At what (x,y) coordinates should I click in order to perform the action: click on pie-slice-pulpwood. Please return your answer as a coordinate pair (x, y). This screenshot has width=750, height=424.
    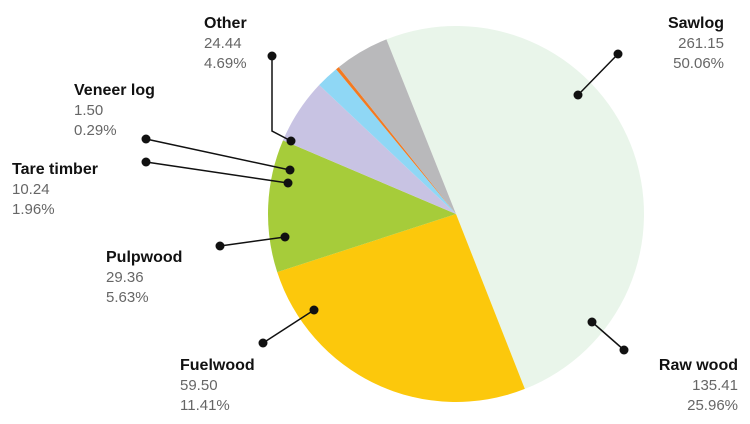
    Looking at the image, I should click on (369, 149).